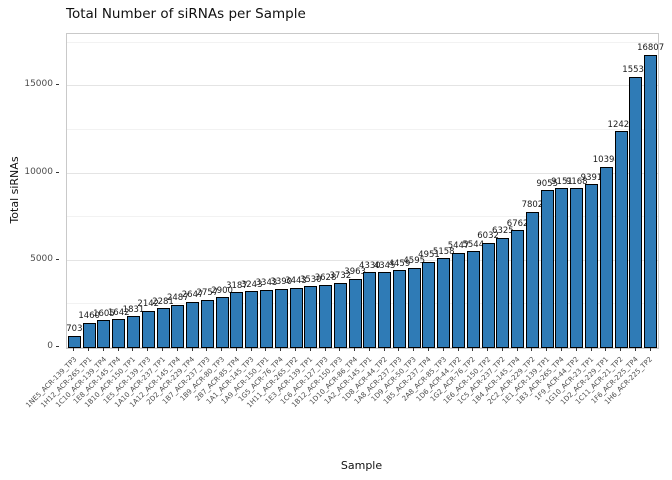 The width and height of the screenshot is (672, 480). Describe the element at coordinates (473, 244) in the screenshot. I see `bar-value-label: 5544` at that location.